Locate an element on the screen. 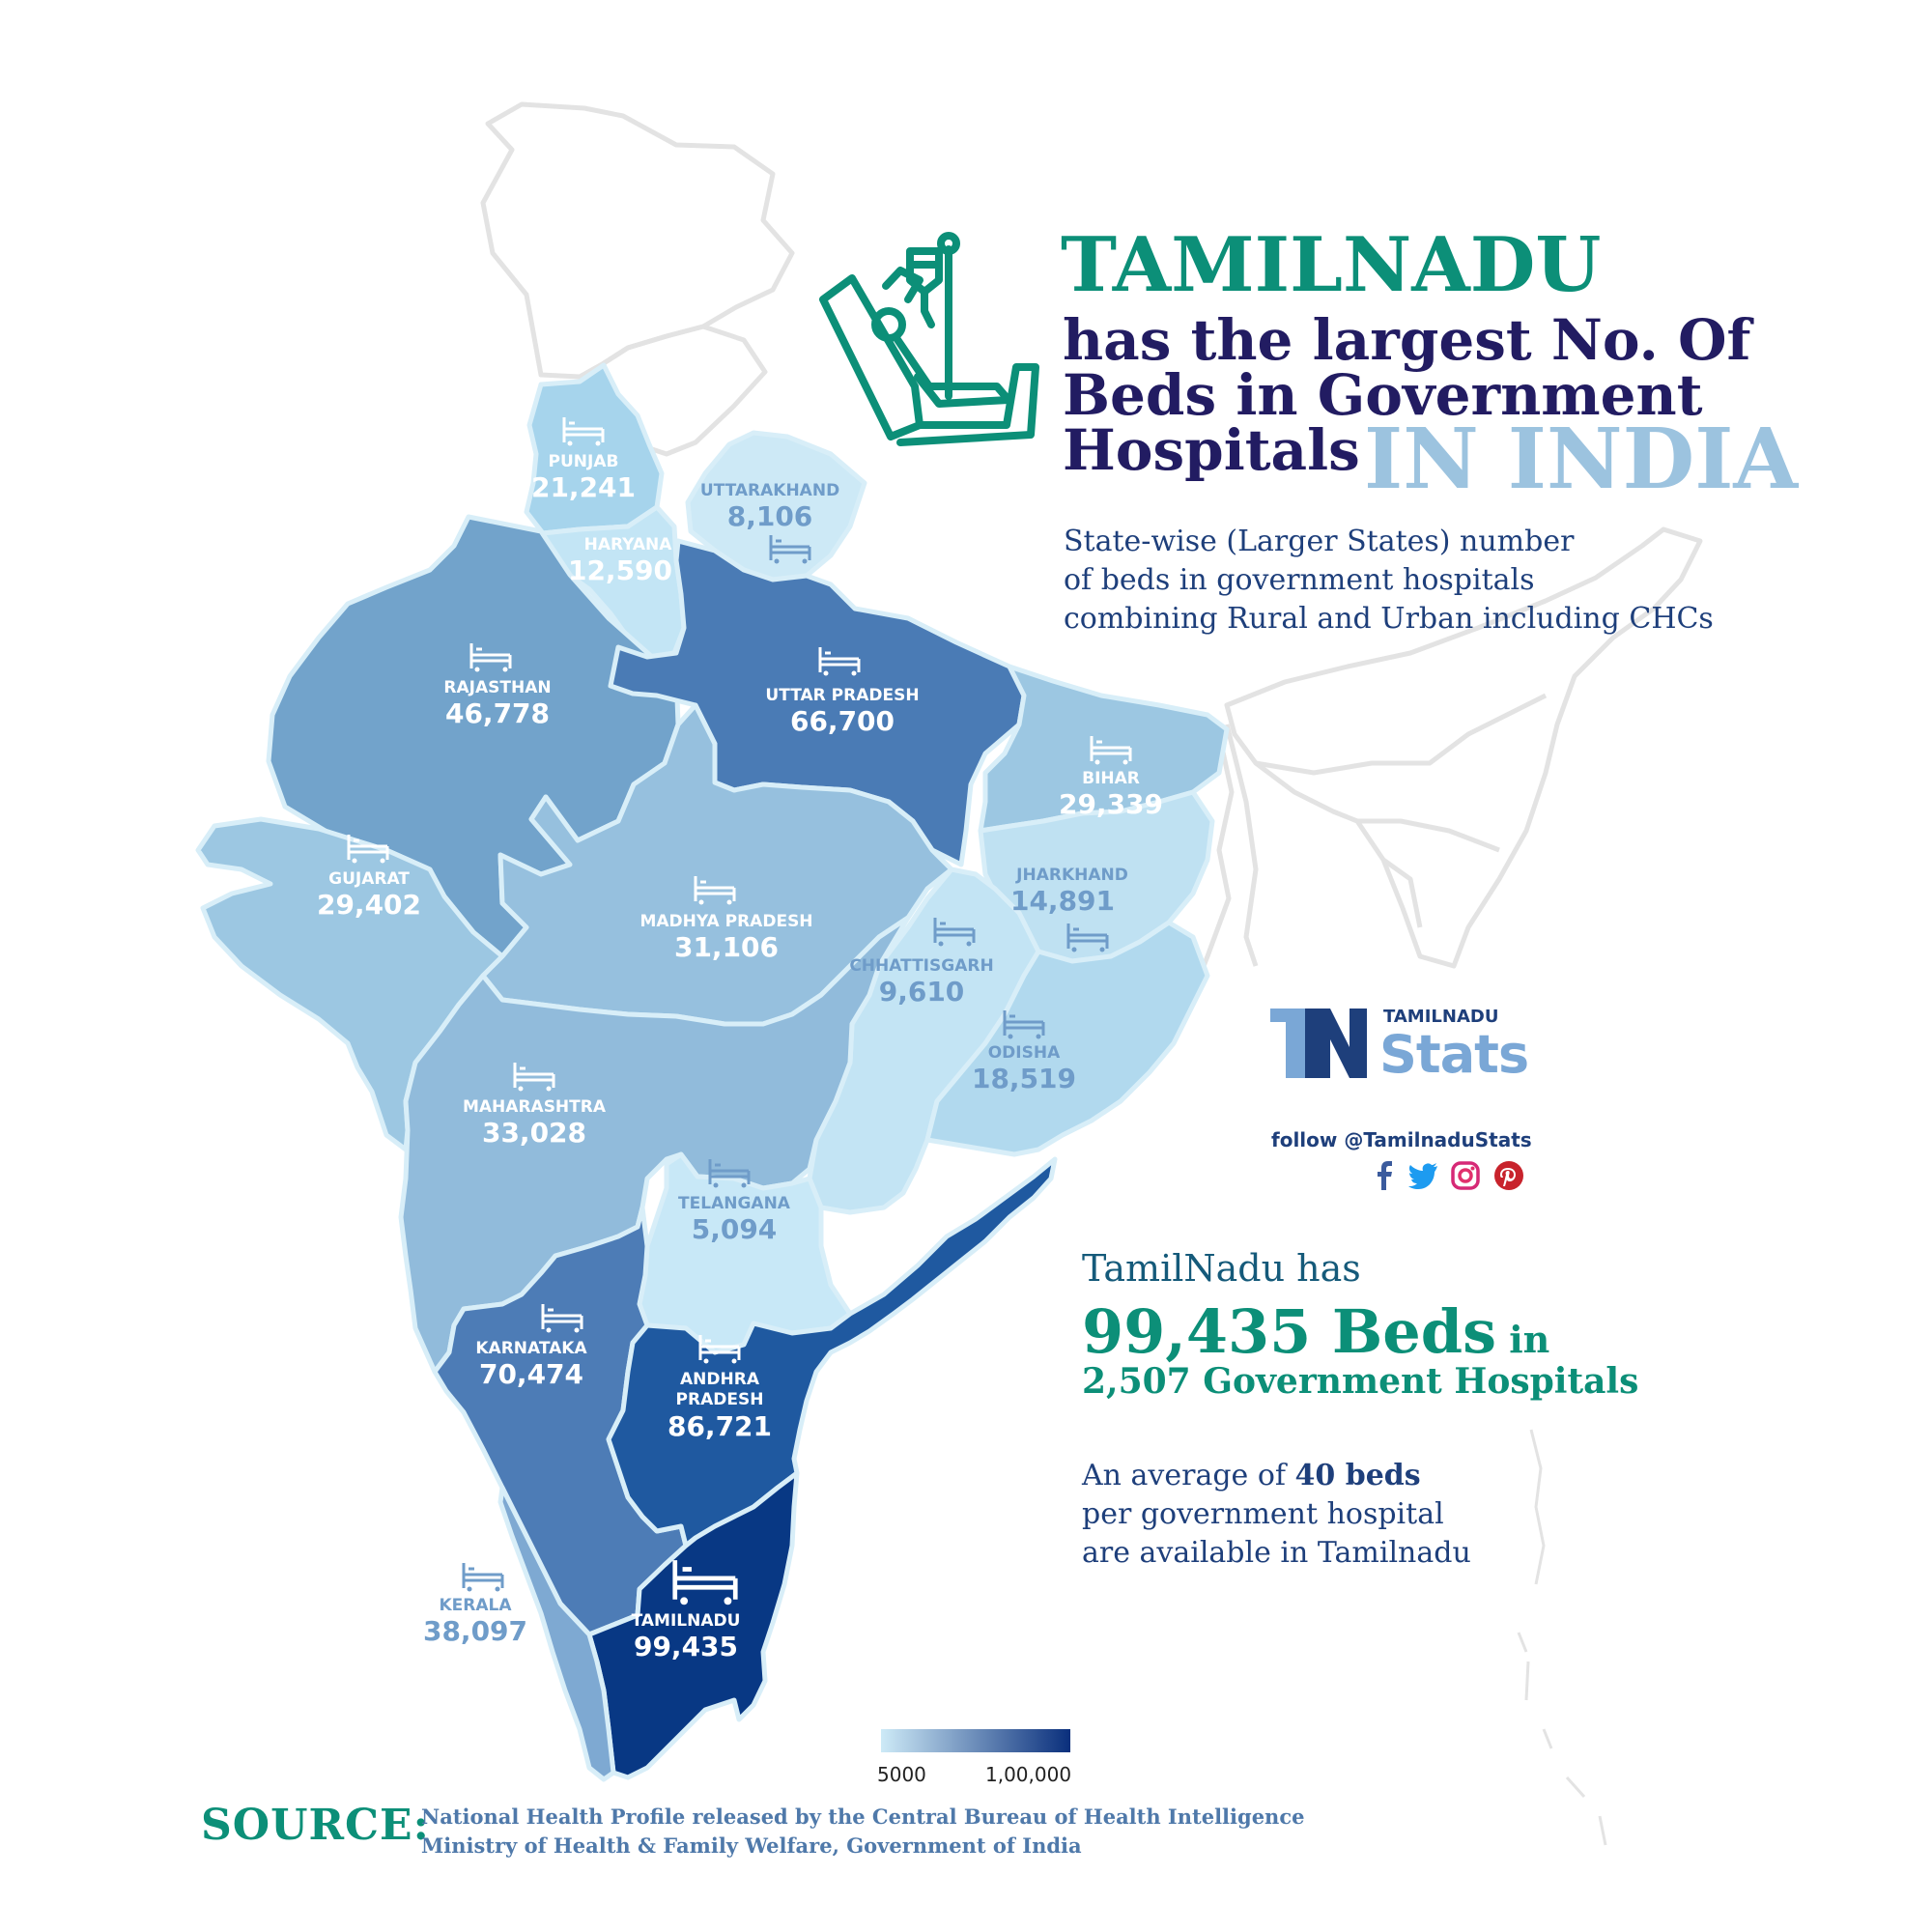 This screenshot has height=1932, width=1932. title-line-5: IN INDIA is located at coordinates (1581, 459).